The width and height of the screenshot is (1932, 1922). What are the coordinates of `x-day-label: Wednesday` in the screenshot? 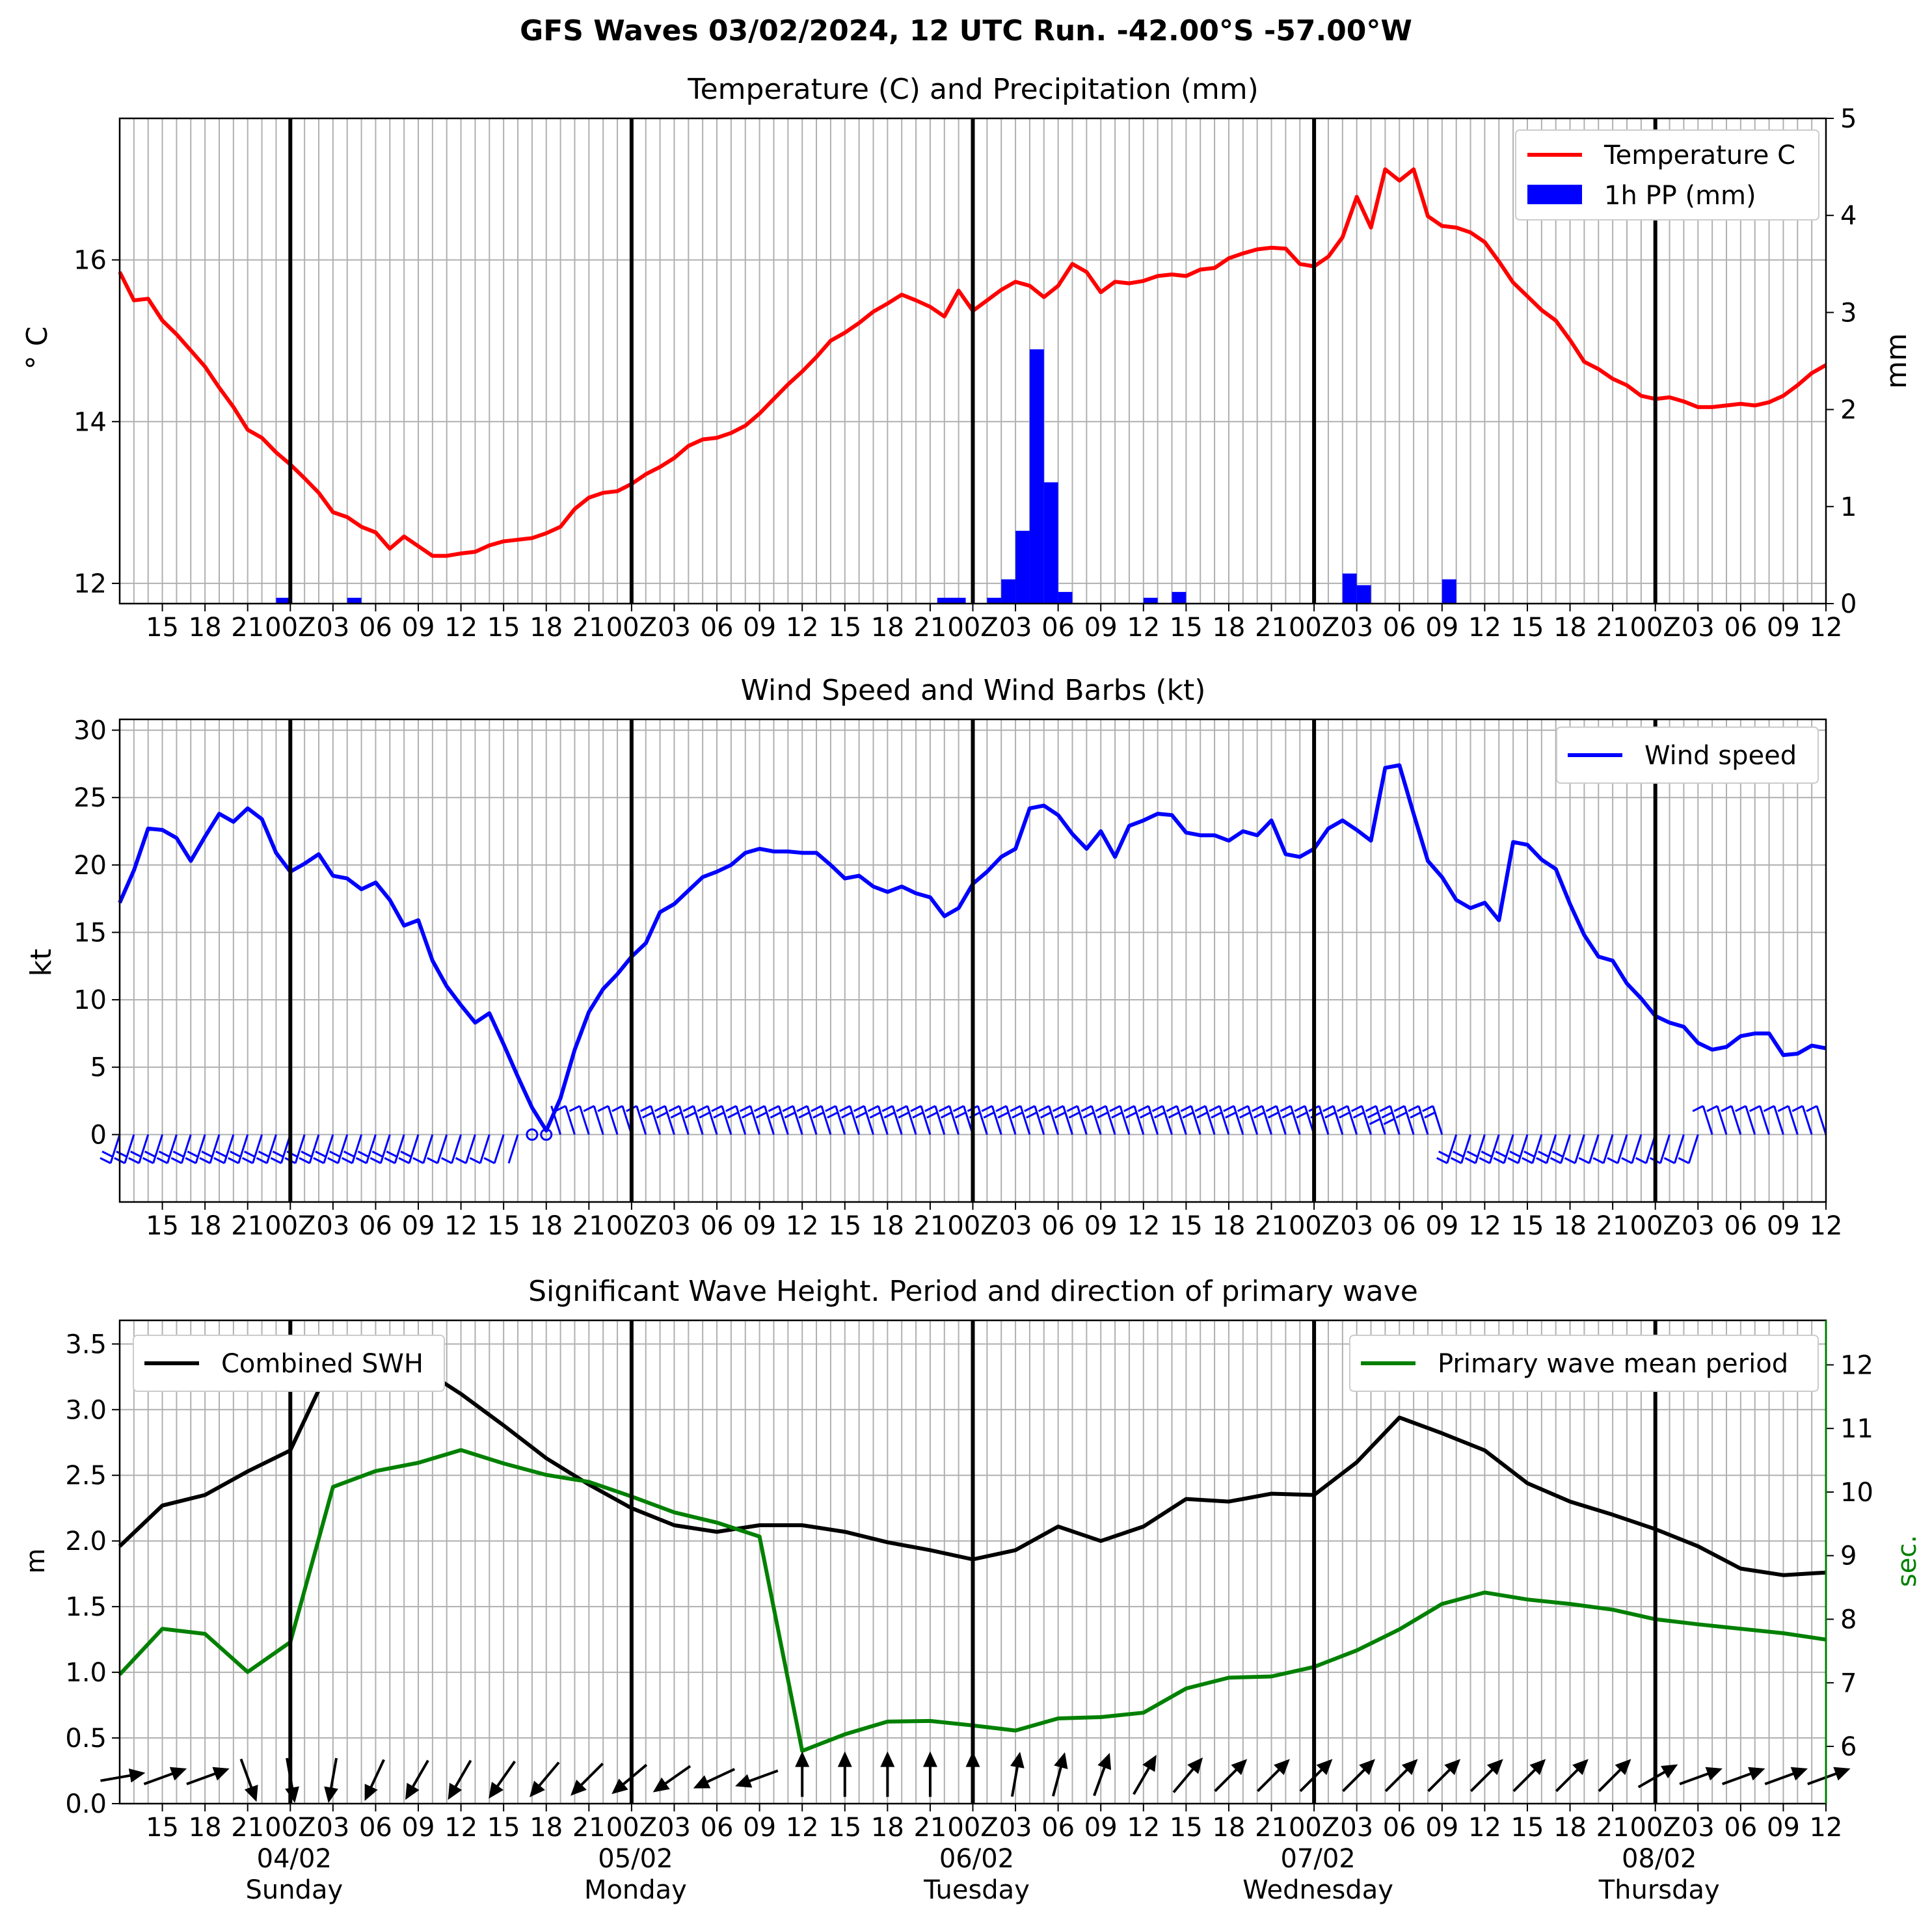 It's located at (1317, 1890).